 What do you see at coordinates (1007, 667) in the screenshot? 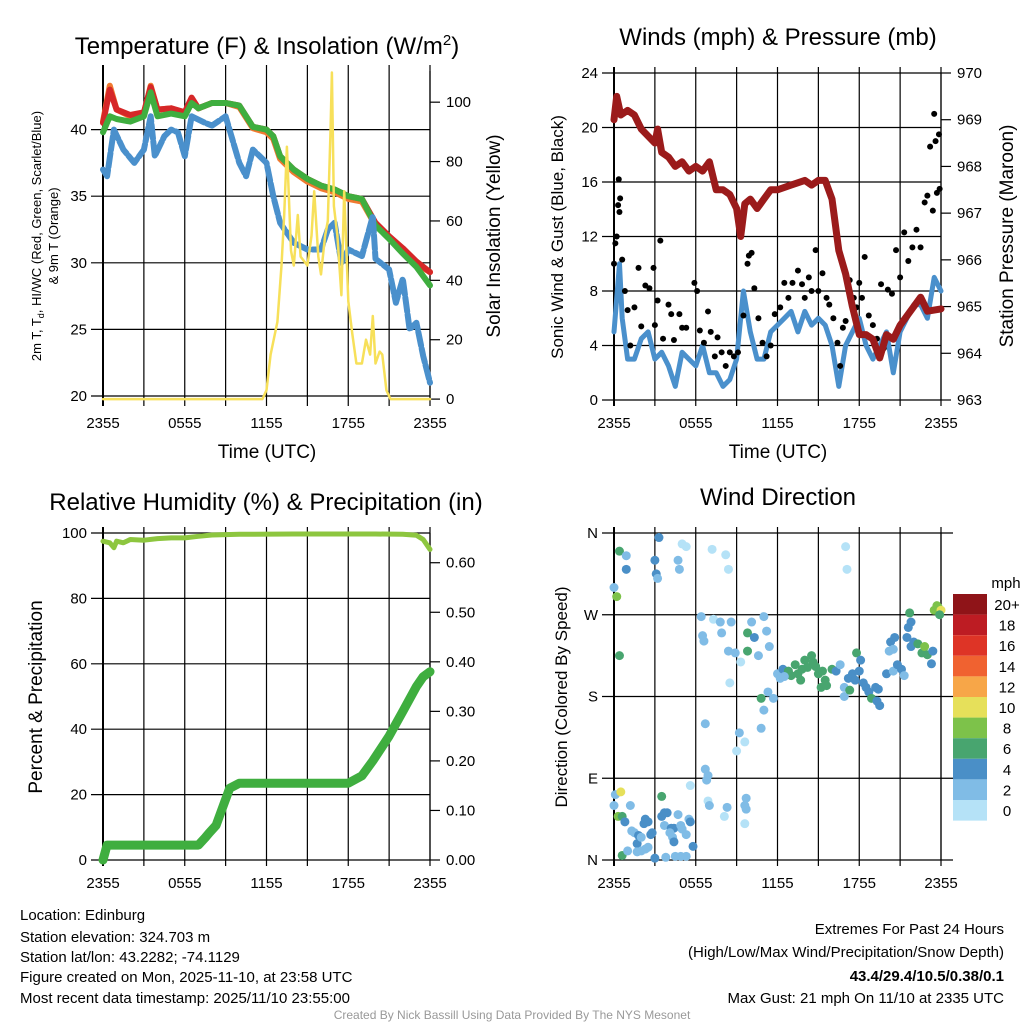
I see `colorbar-level-label: 14` at bounding box center [1007, 667].